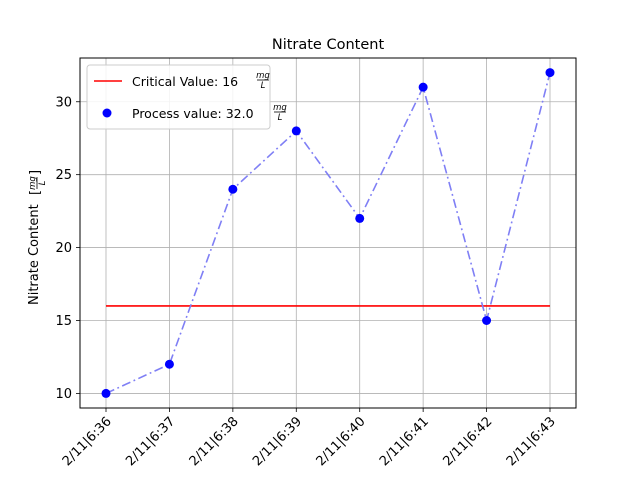 The width and height of the screenshot is (640, 480). I want to click on legend-process-unit-denominator: L, so click(280, 118).